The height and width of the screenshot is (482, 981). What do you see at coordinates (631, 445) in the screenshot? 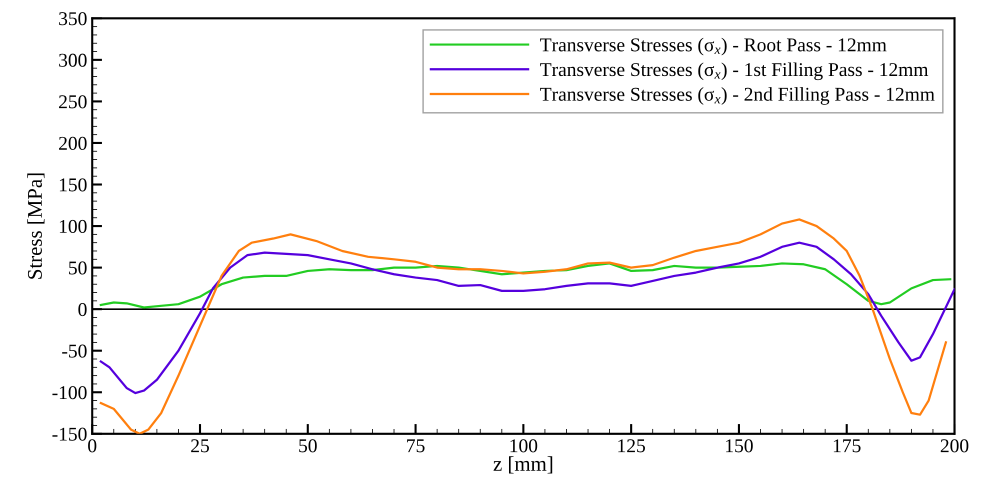
I see `x-tick-label: 125` at bounding box center [631, 445].